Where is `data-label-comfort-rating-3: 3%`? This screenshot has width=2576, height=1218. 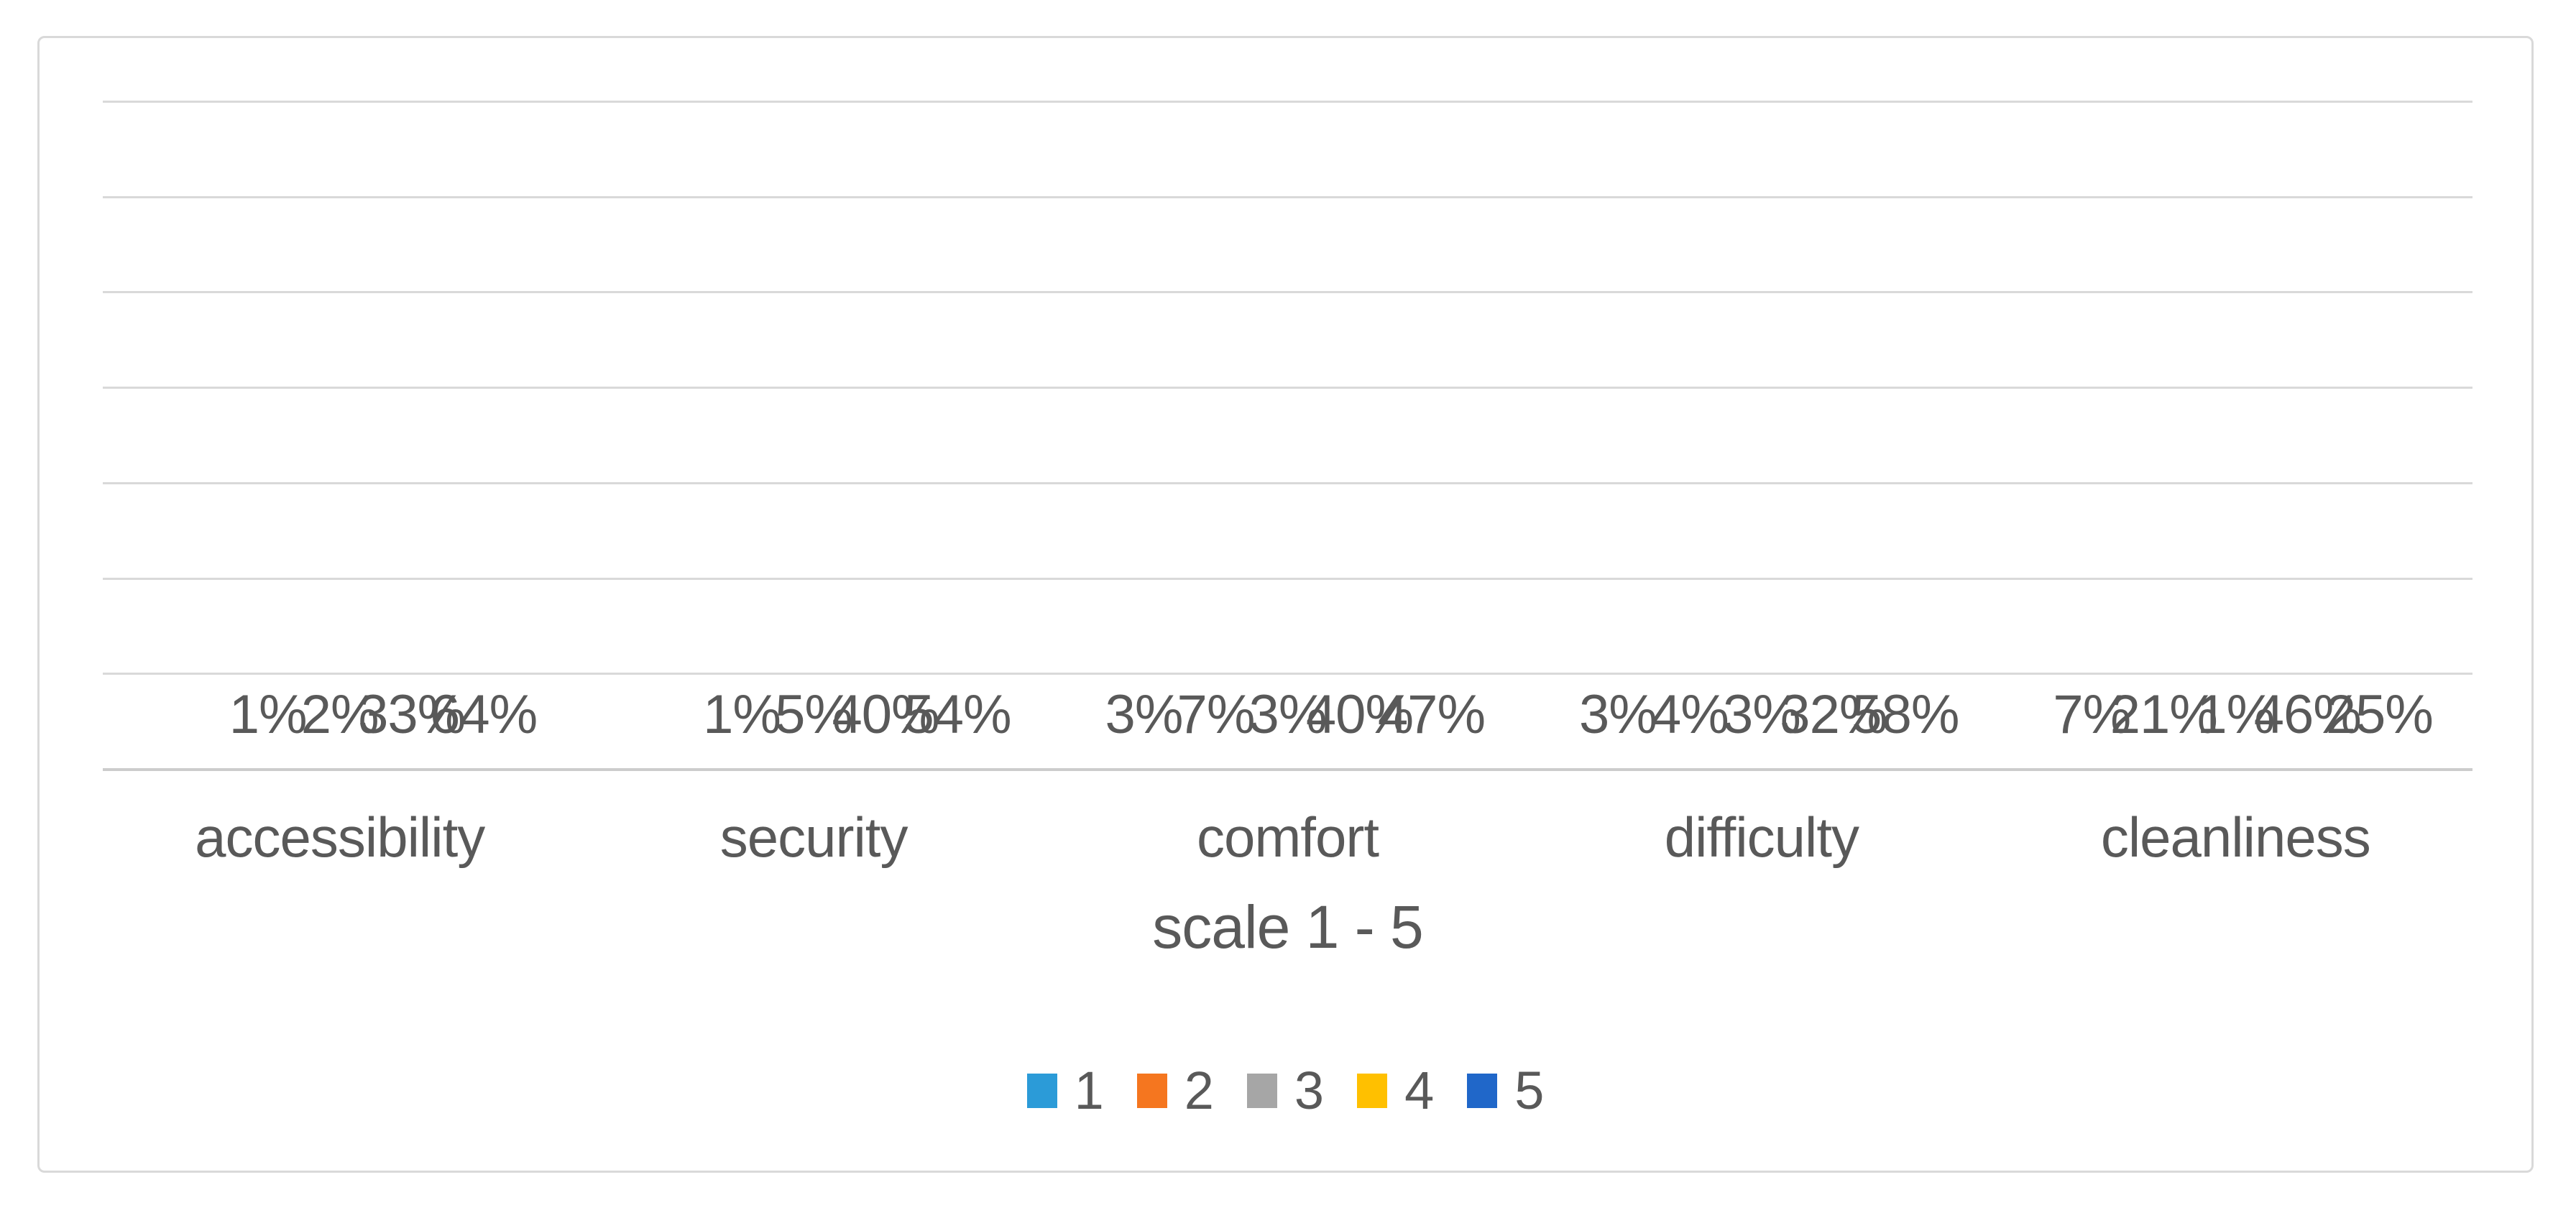 data-label-comfort-rating-3: 3% is located at coordinates (1288, 714).